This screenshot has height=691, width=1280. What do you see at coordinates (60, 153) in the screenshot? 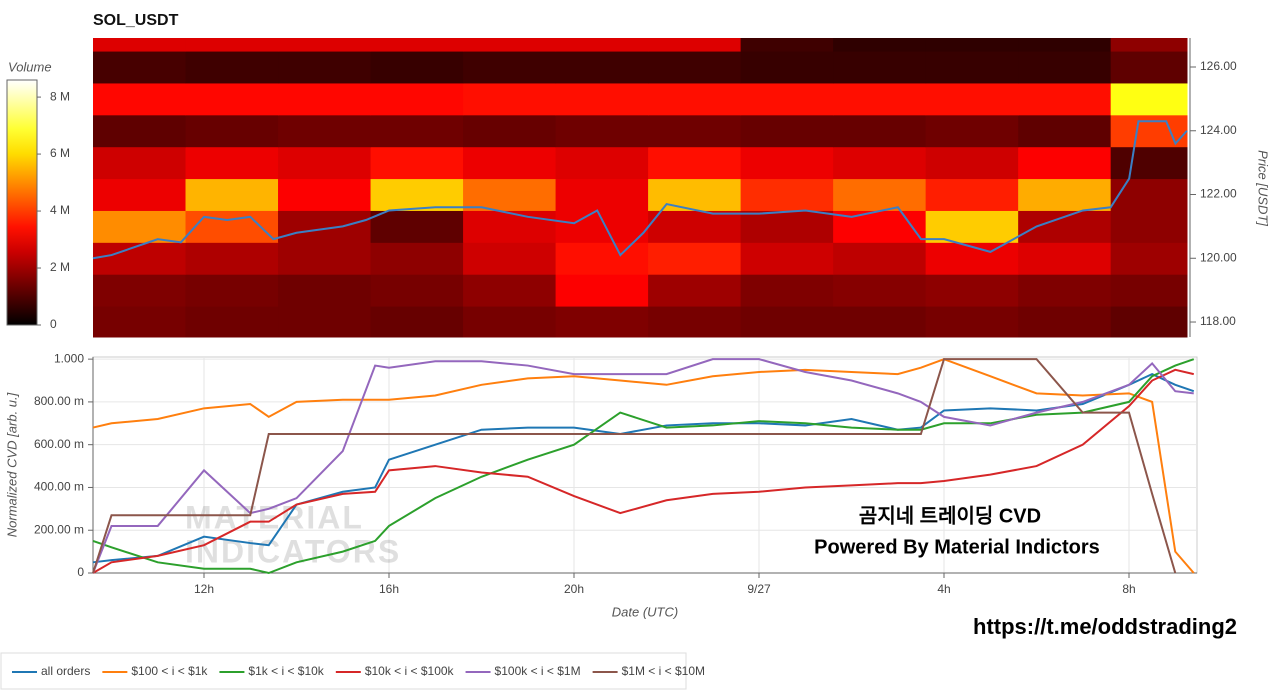
I see `colorbar-tick-label: 6 M` at bounding box center [60, 153].